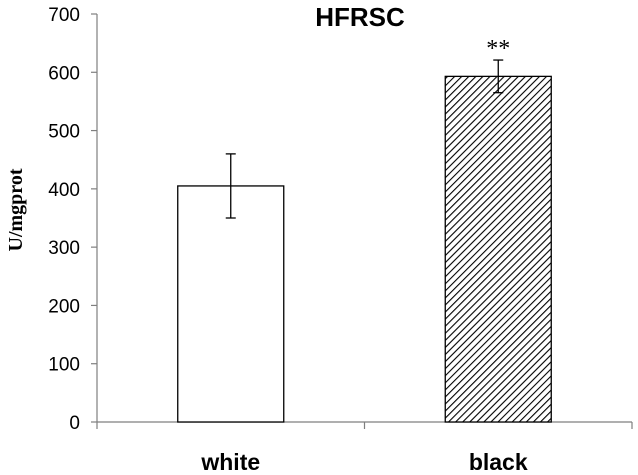  I want to click on y-tick-label: 500, so click(64, 132).